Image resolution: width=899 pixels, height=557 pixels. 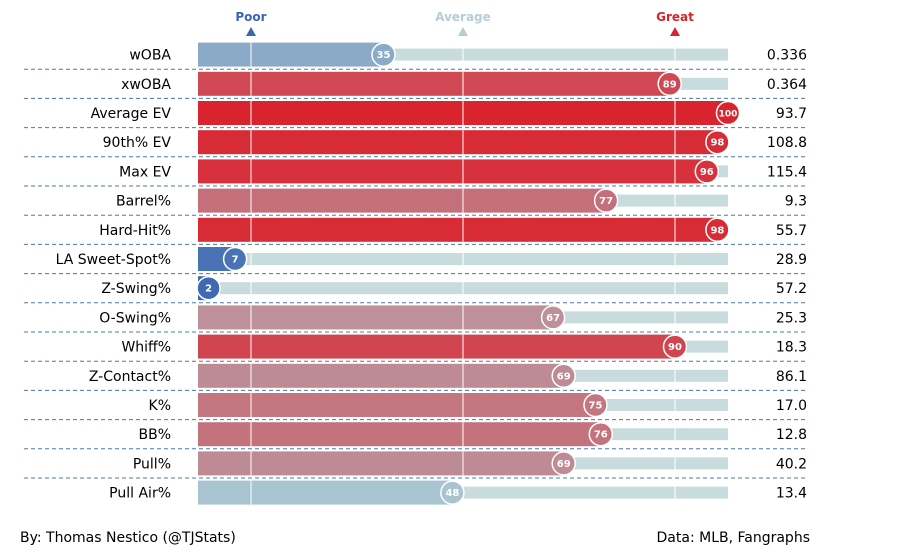 What do you see at coordinates (675, 31) in the screenshot?
I see `scale-marker-great-icon` at bounding box center [675, 31].